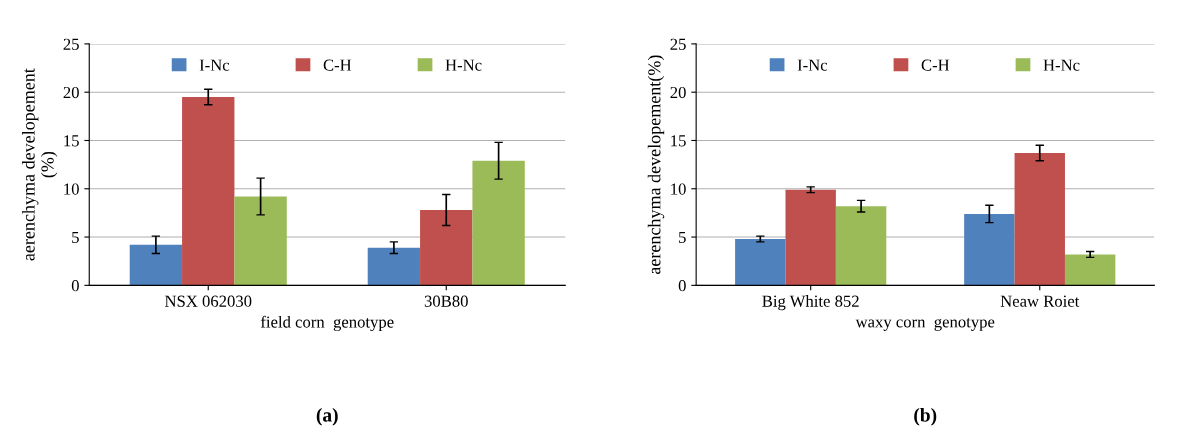 The height and width of the screenshot is (439, 1190). I want to click on x-tick-label: Big White 852, so click(810, 303).